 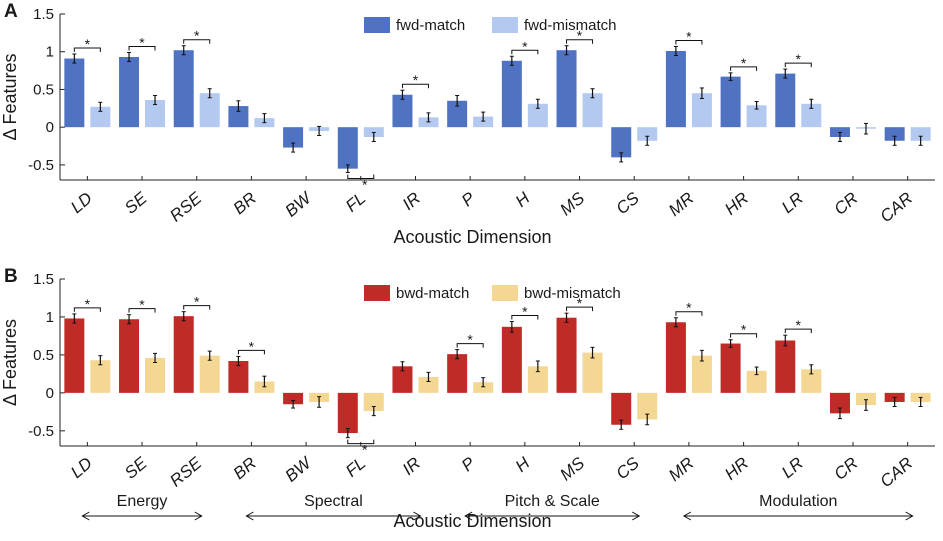 What do you see at coordinates (411, 466) in the screenshot?
I see `x-tick-label: IR` at bounding box center [411, 466].